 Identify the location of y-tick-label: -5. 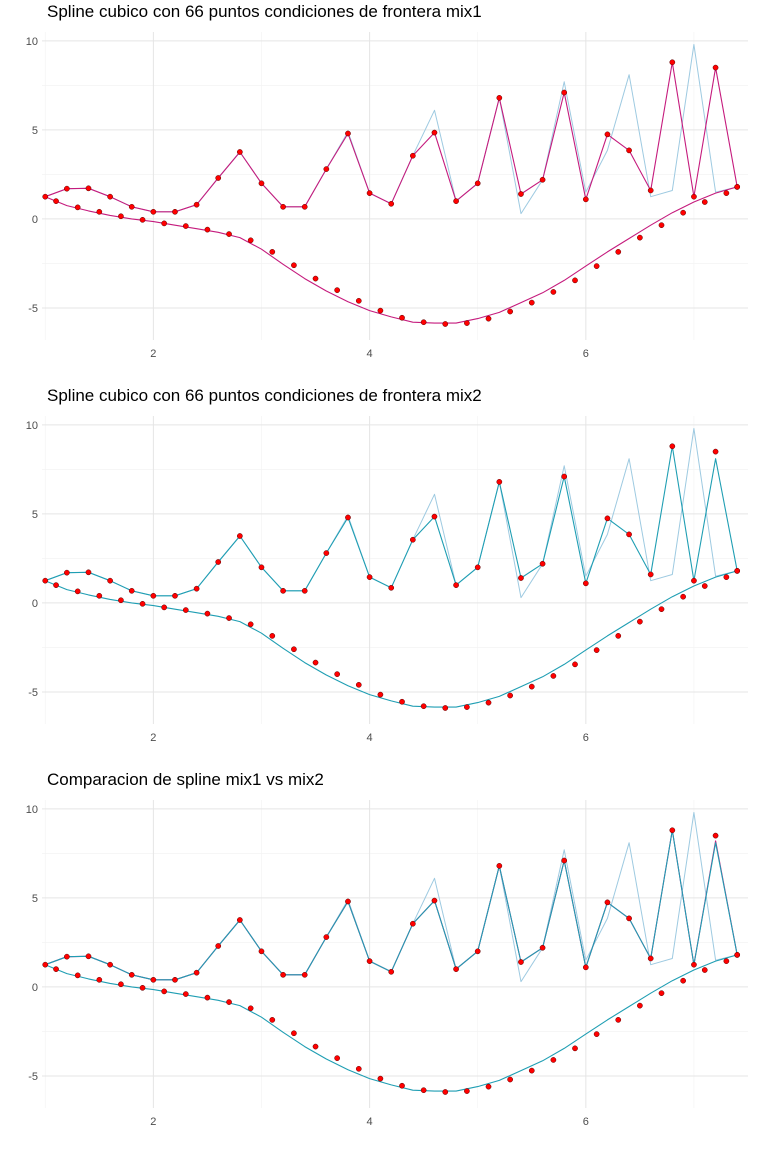
(33, 309).